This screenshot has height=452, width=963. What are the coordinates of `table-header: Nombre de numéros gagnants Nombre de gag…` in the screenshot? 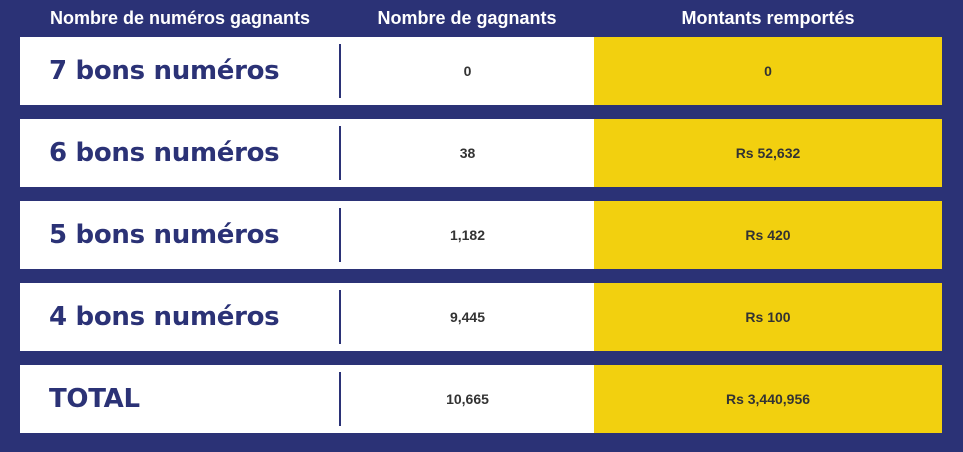 It's located at (481, 18).